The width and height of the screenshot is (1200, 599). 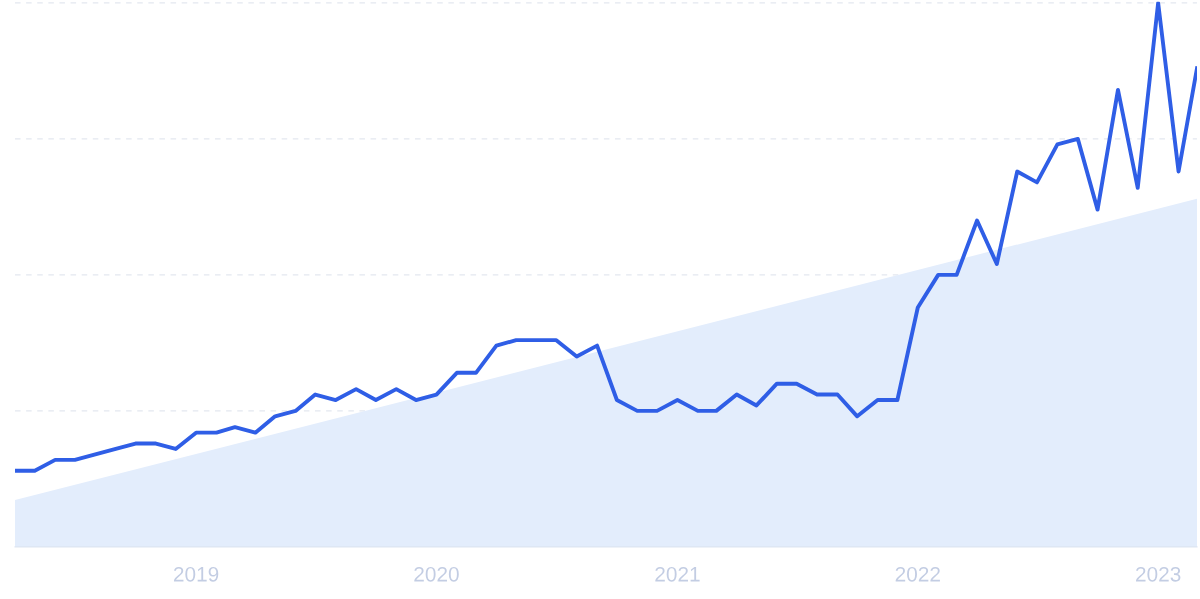 What do you see at coordinates (917, 574) in the screenshot?
I see `x-tick-label: 2022` at bounding box center [917, 574].